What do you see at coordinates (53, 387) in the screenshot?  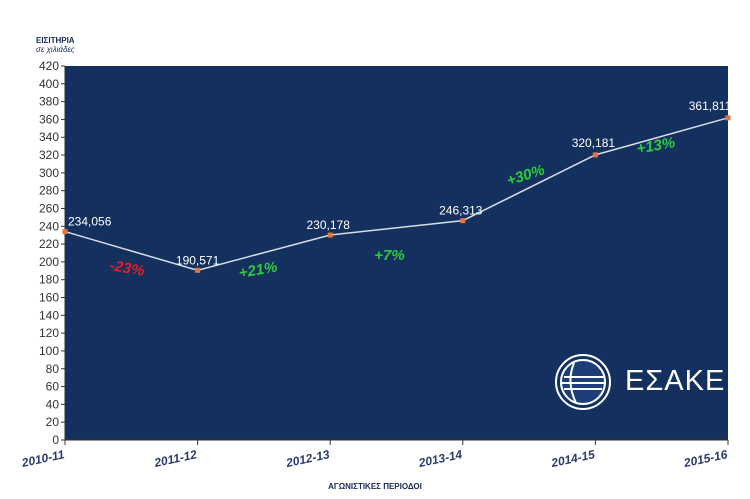 I see `y-tick-label: 60` at bounding box center [53, 387].